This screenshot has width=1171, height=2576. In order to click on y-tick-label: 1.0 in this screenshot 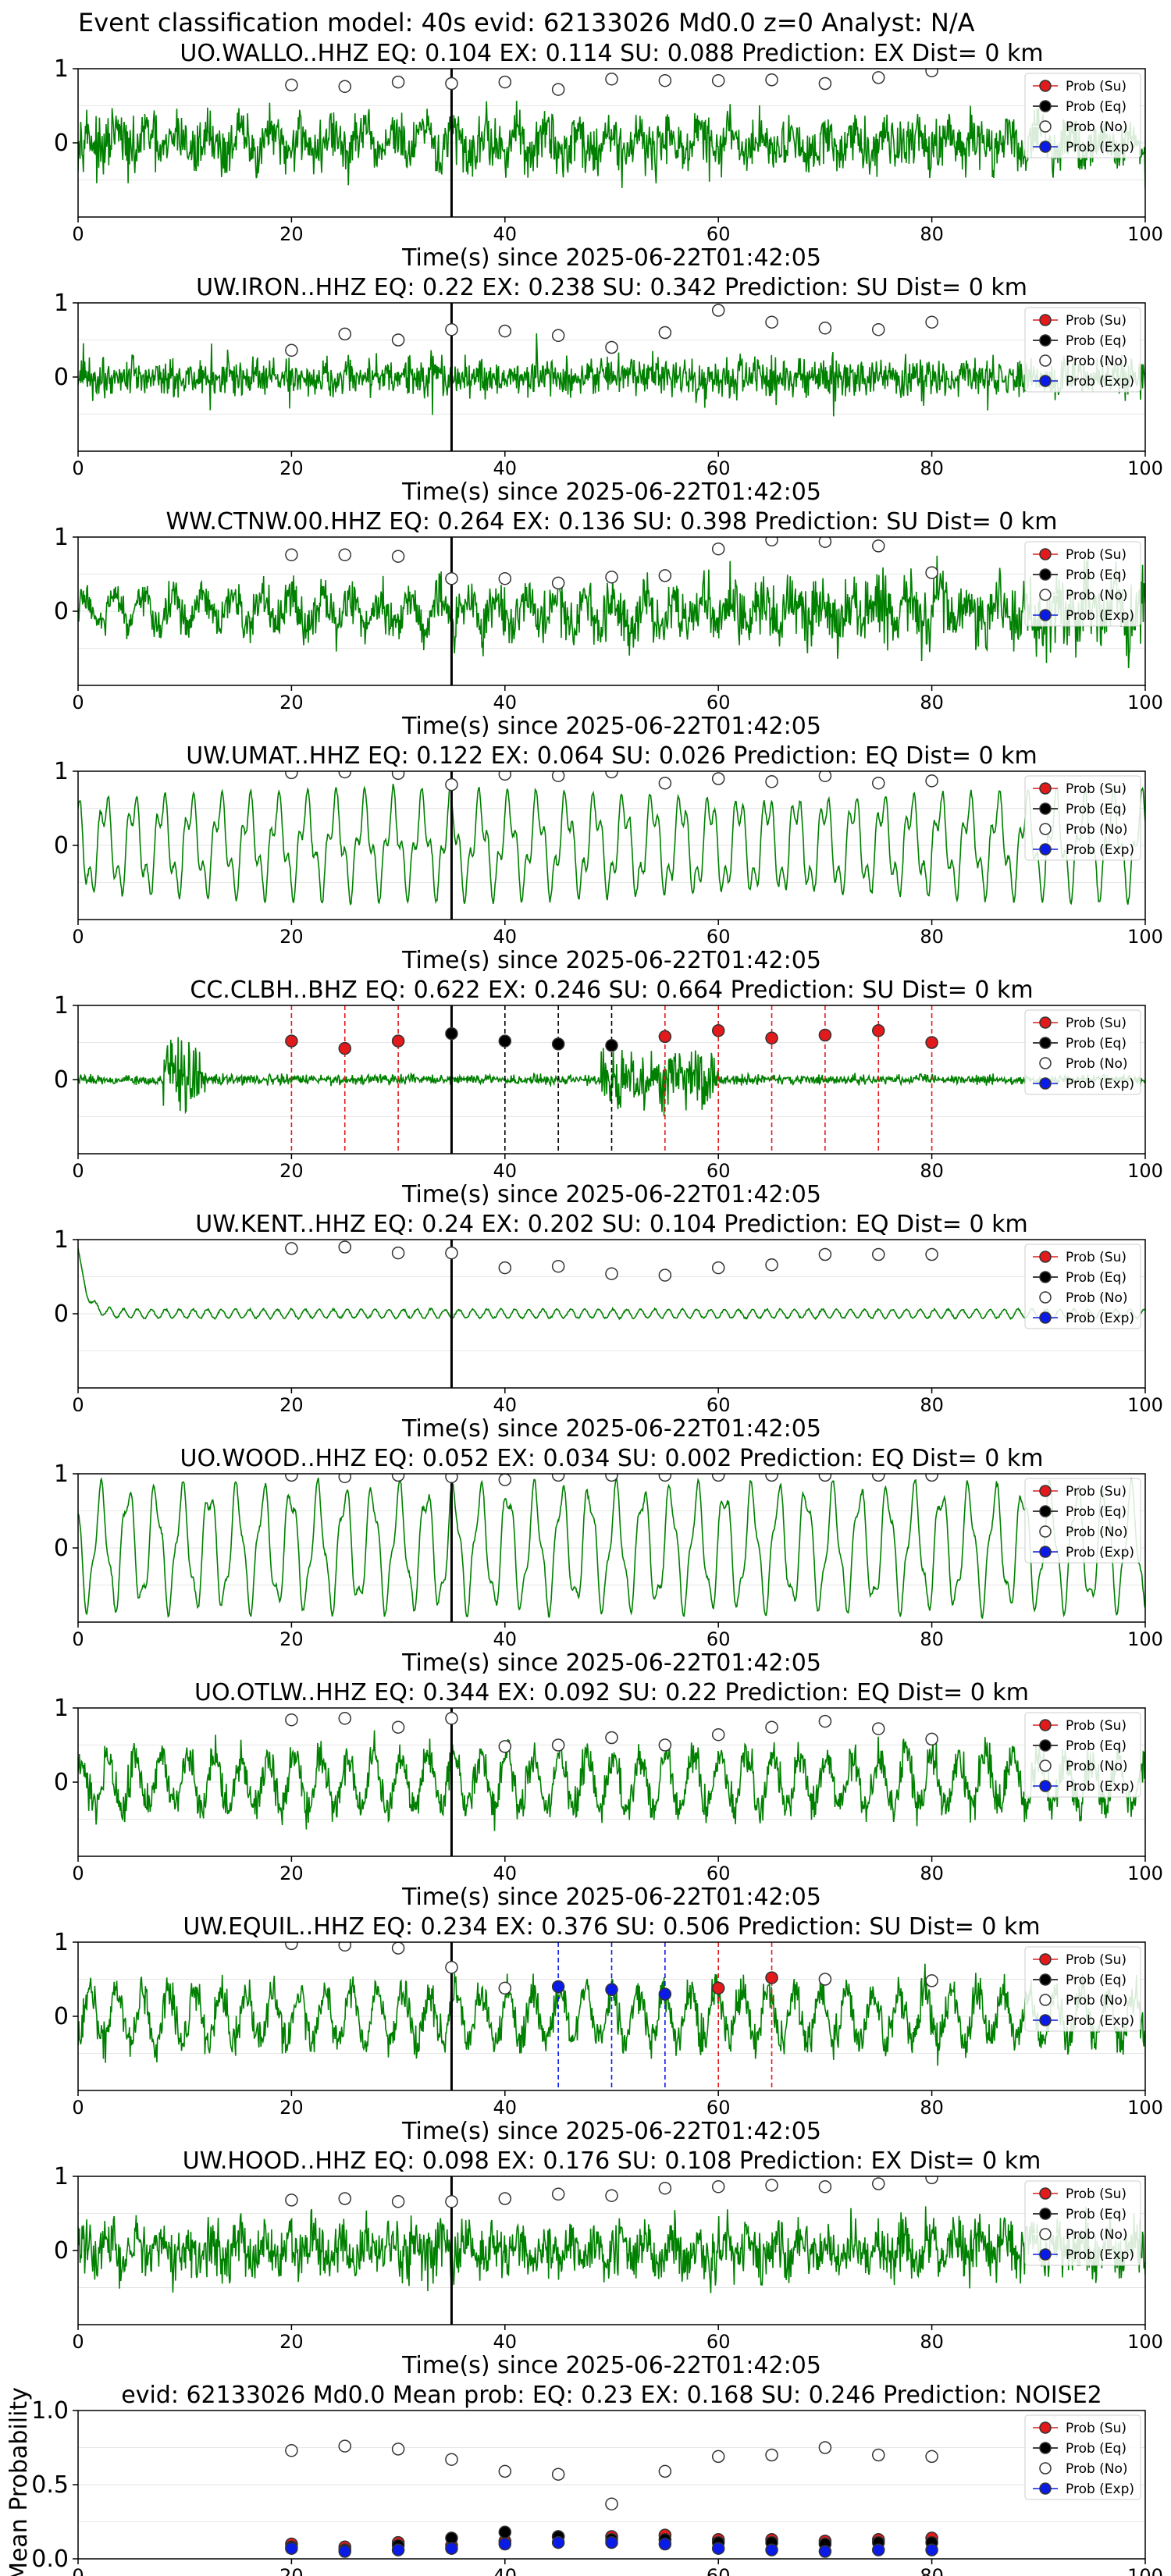, I will do `click(50, 2411)`.